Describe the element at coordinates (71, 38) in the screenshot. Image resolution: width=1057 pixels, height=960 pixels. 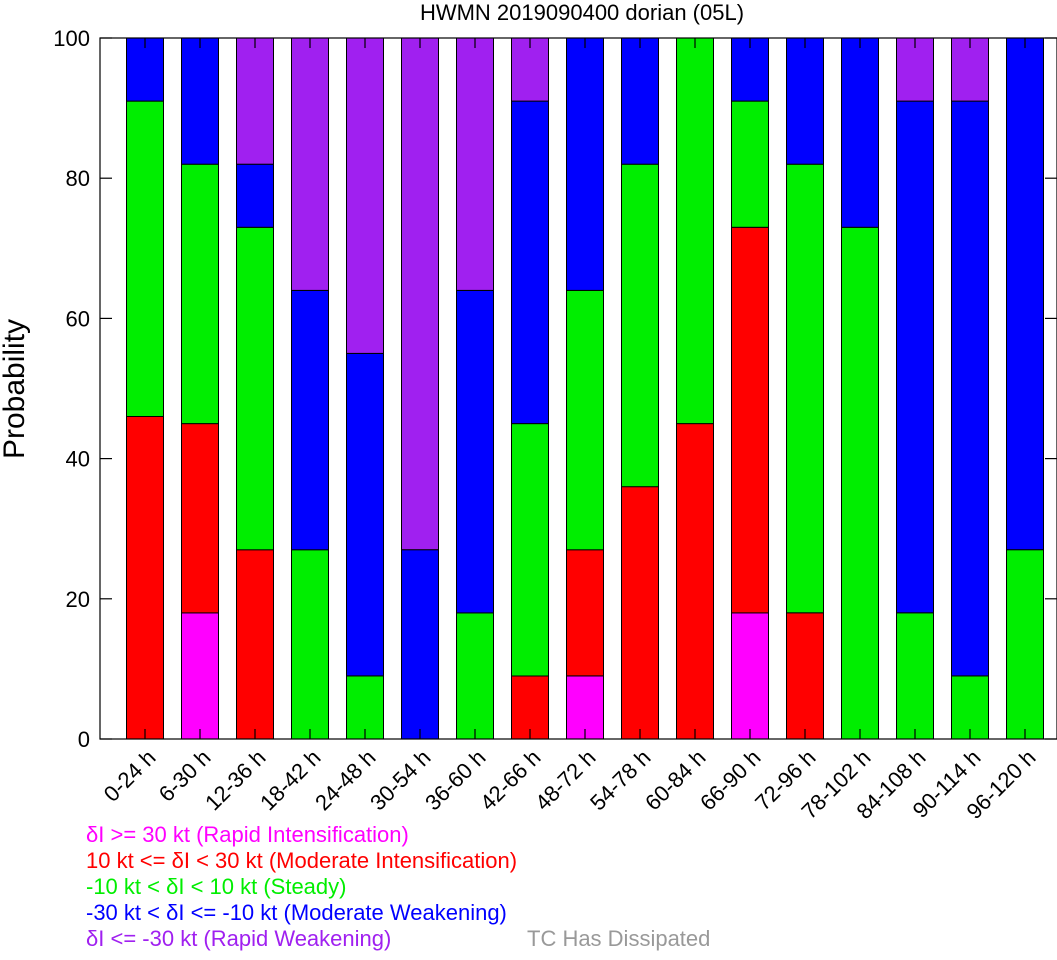
I see `y-tick-label: 100` at that location.